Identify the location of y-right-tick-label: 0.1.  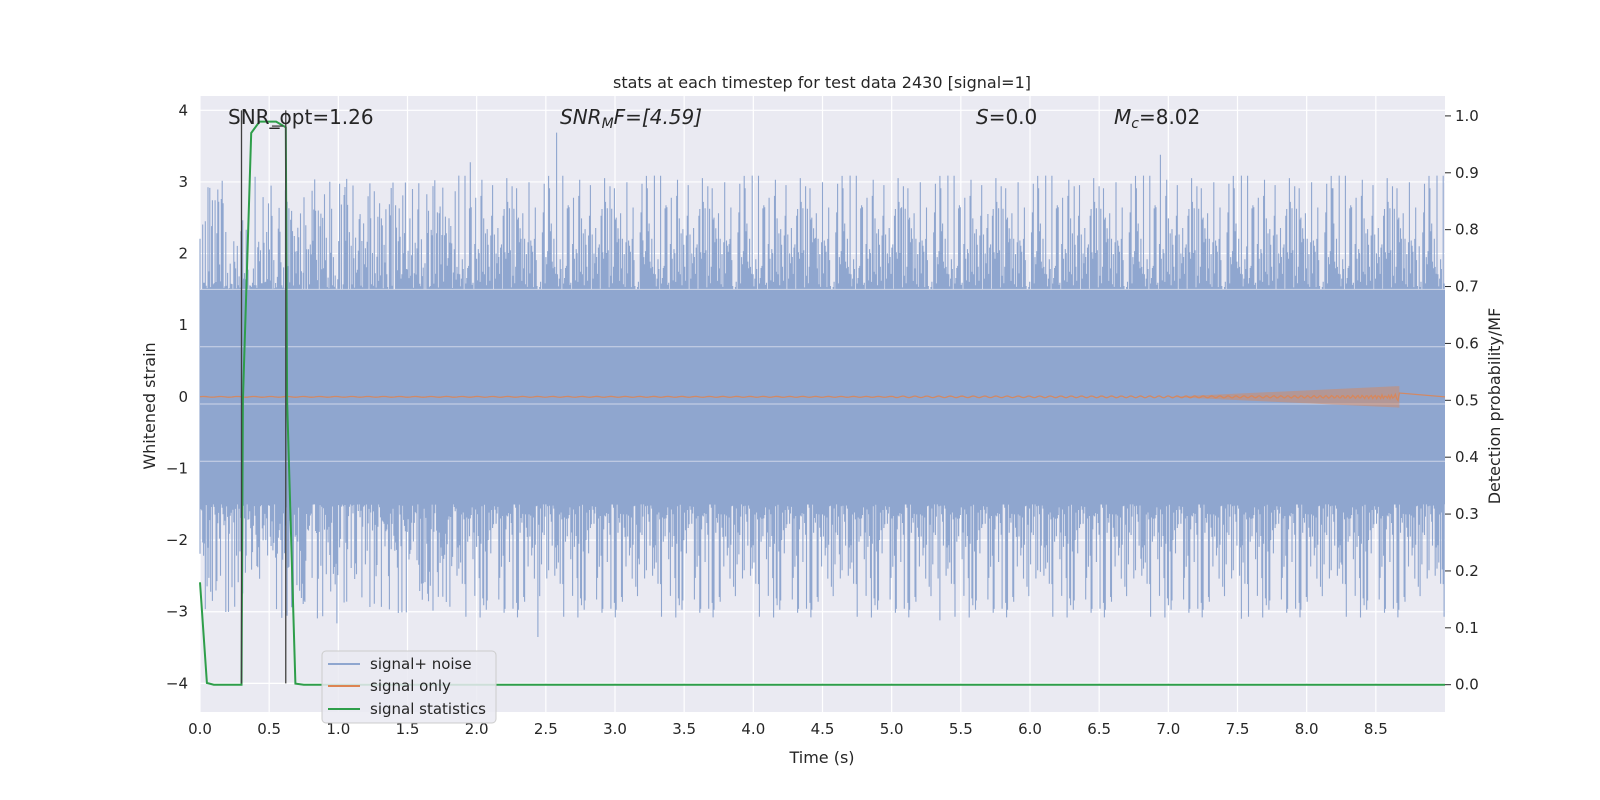
(1467, 628).